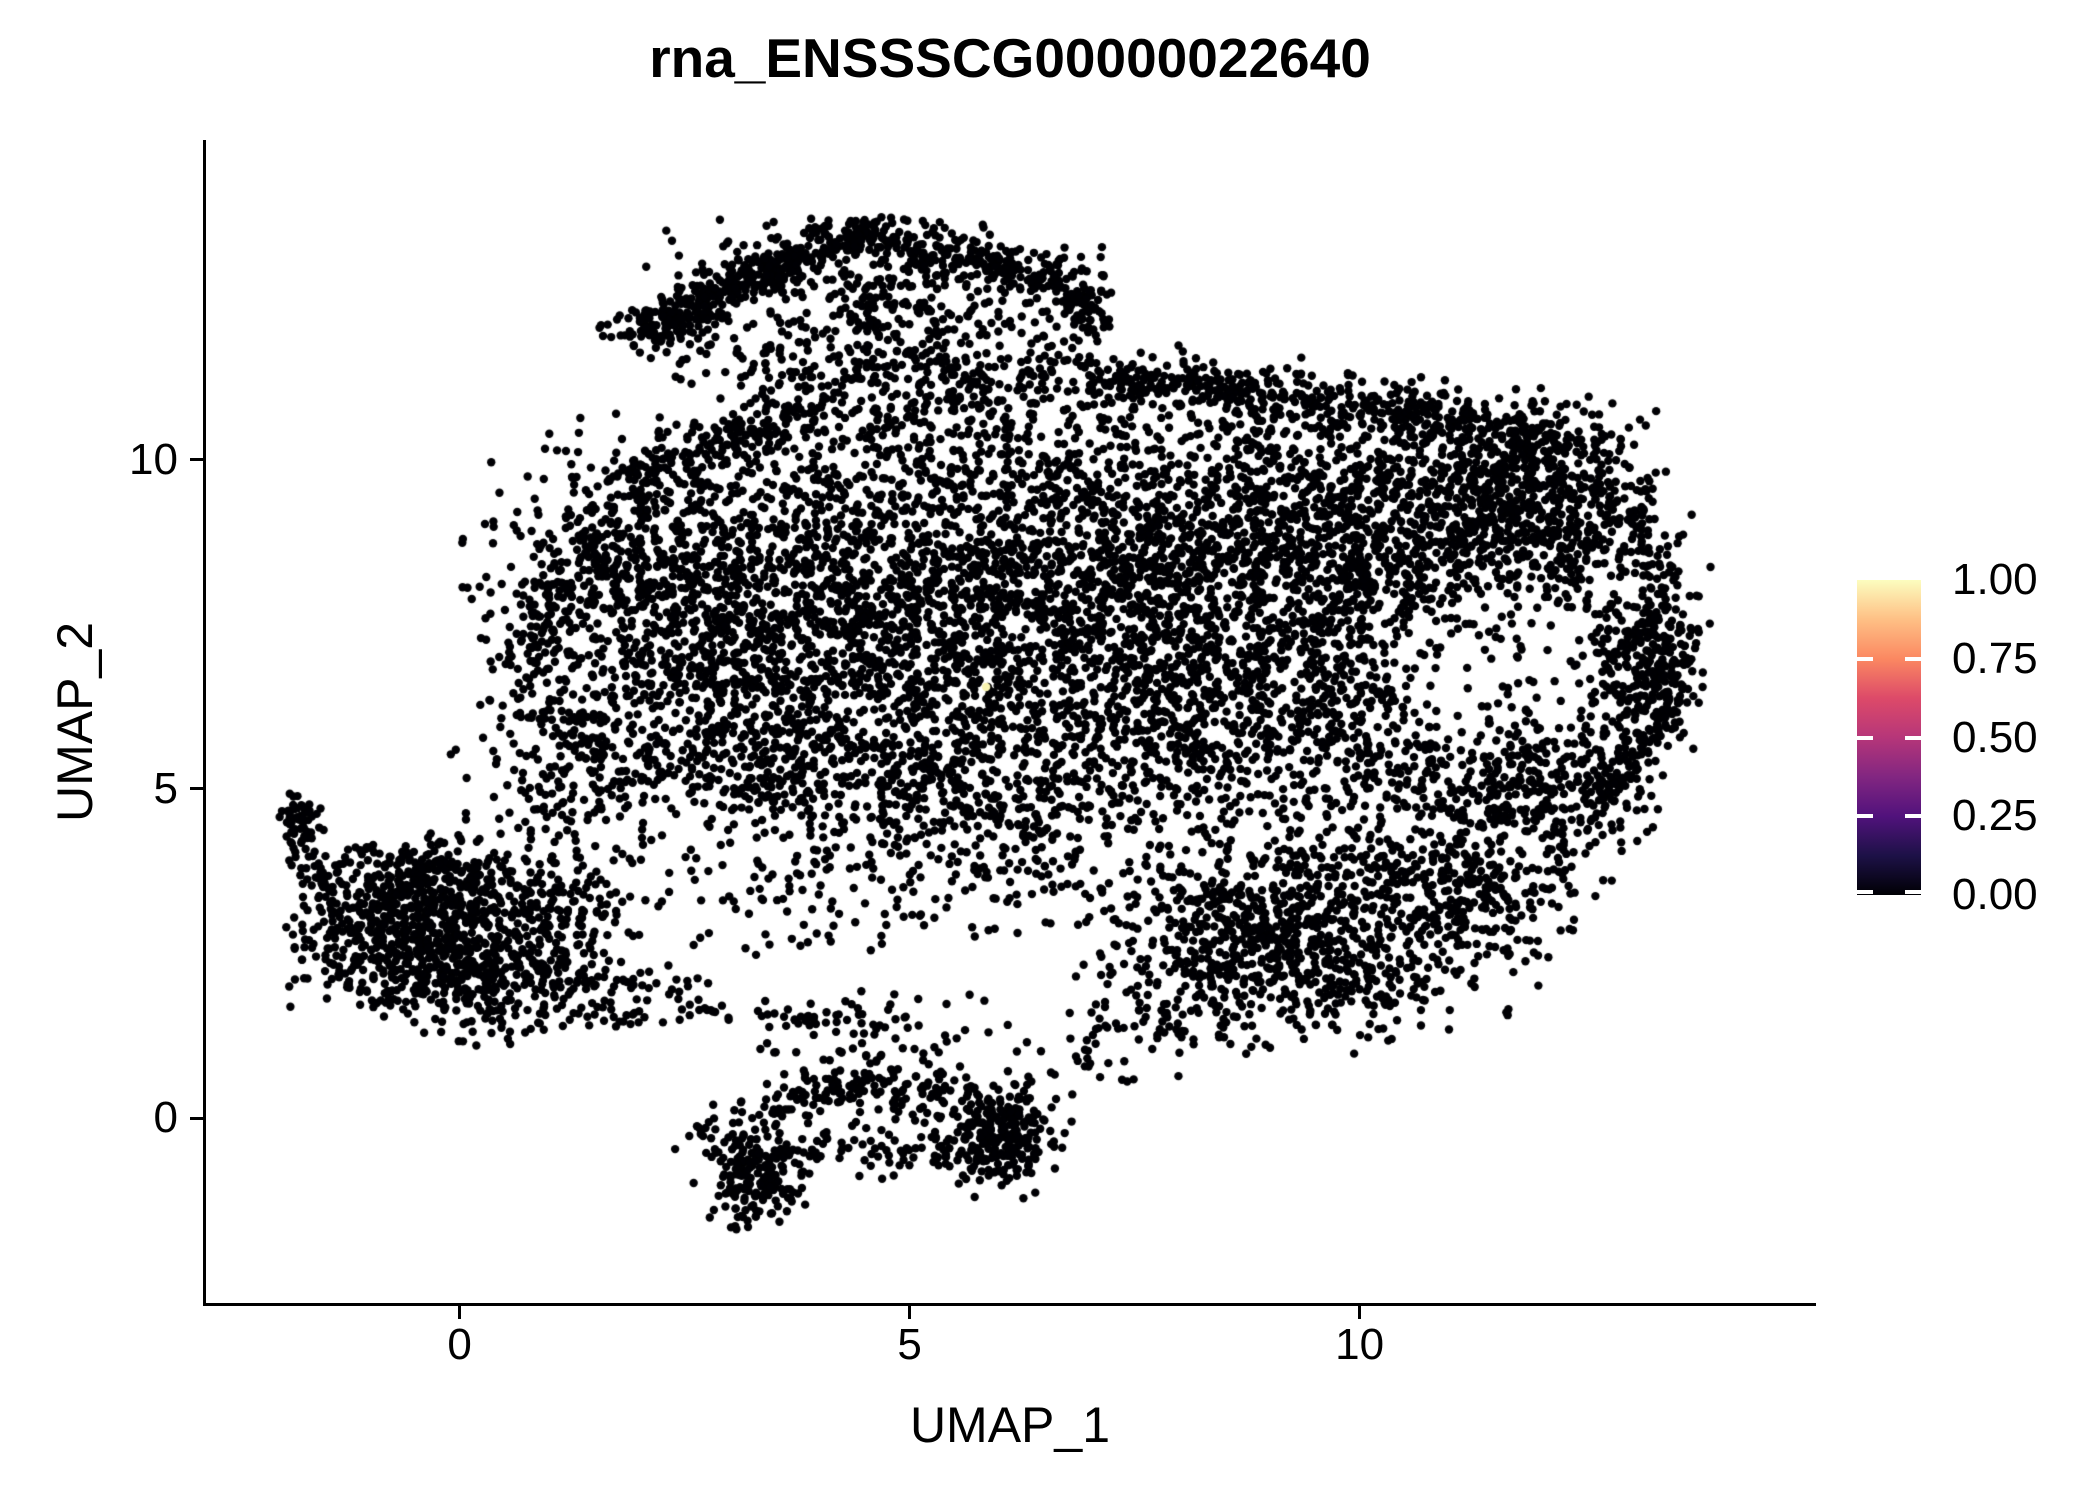  Describe the element at coordinates (1889, 737) in the screenshot. I see `legend-colorbar-gradient` at that location.